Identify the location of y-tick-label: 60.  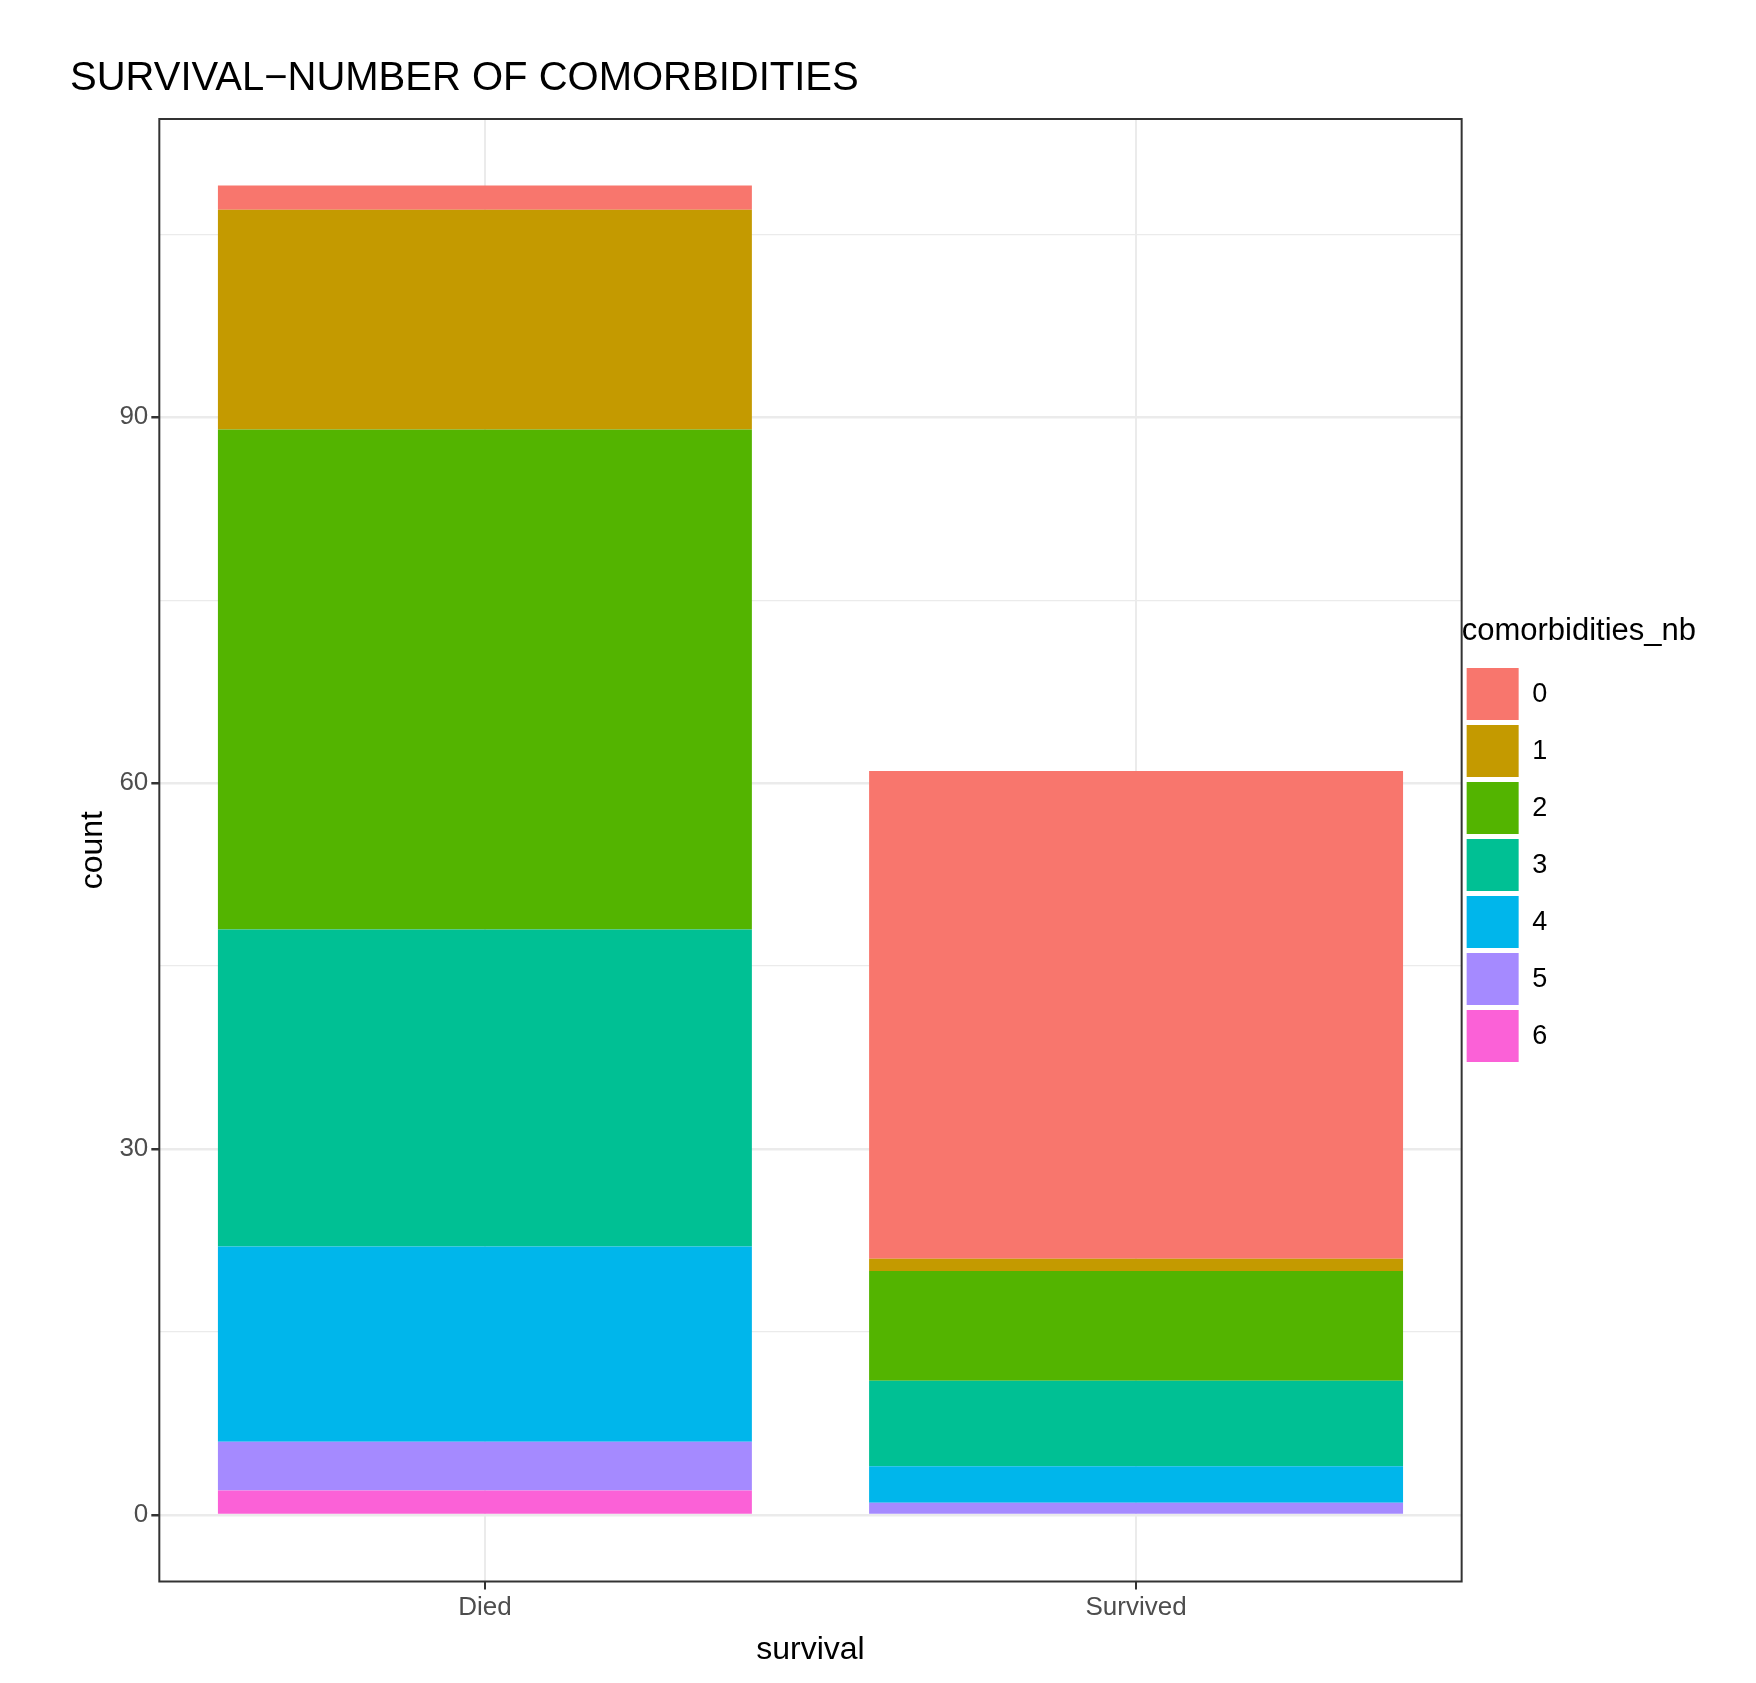
(134, 781).